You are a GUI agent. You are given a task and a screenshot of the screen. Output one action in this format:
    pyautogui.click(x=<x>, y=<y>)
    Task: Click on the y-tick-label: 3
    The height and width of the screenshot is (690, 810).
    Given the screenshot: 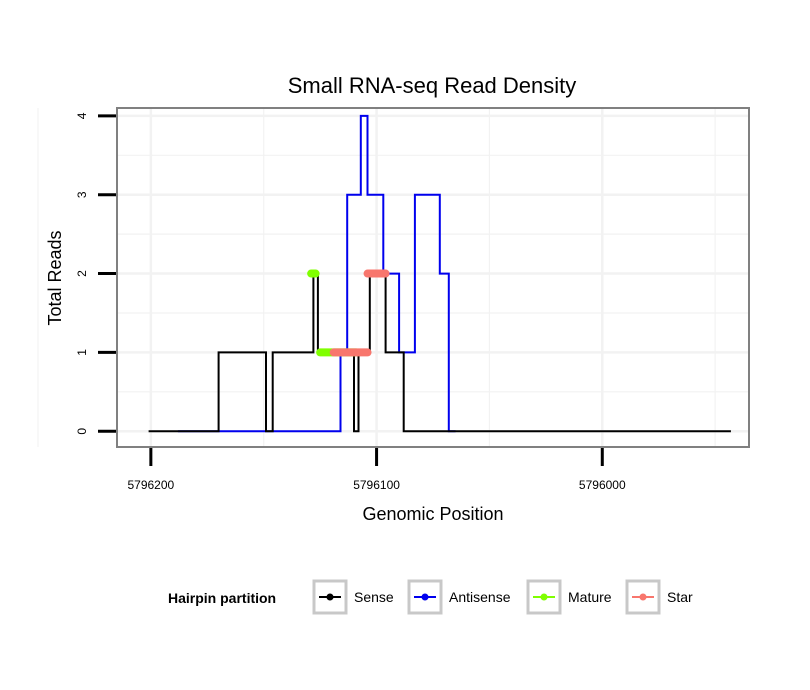 What is the action you would take?
    pyautogui.click(x=82, y=194)
    